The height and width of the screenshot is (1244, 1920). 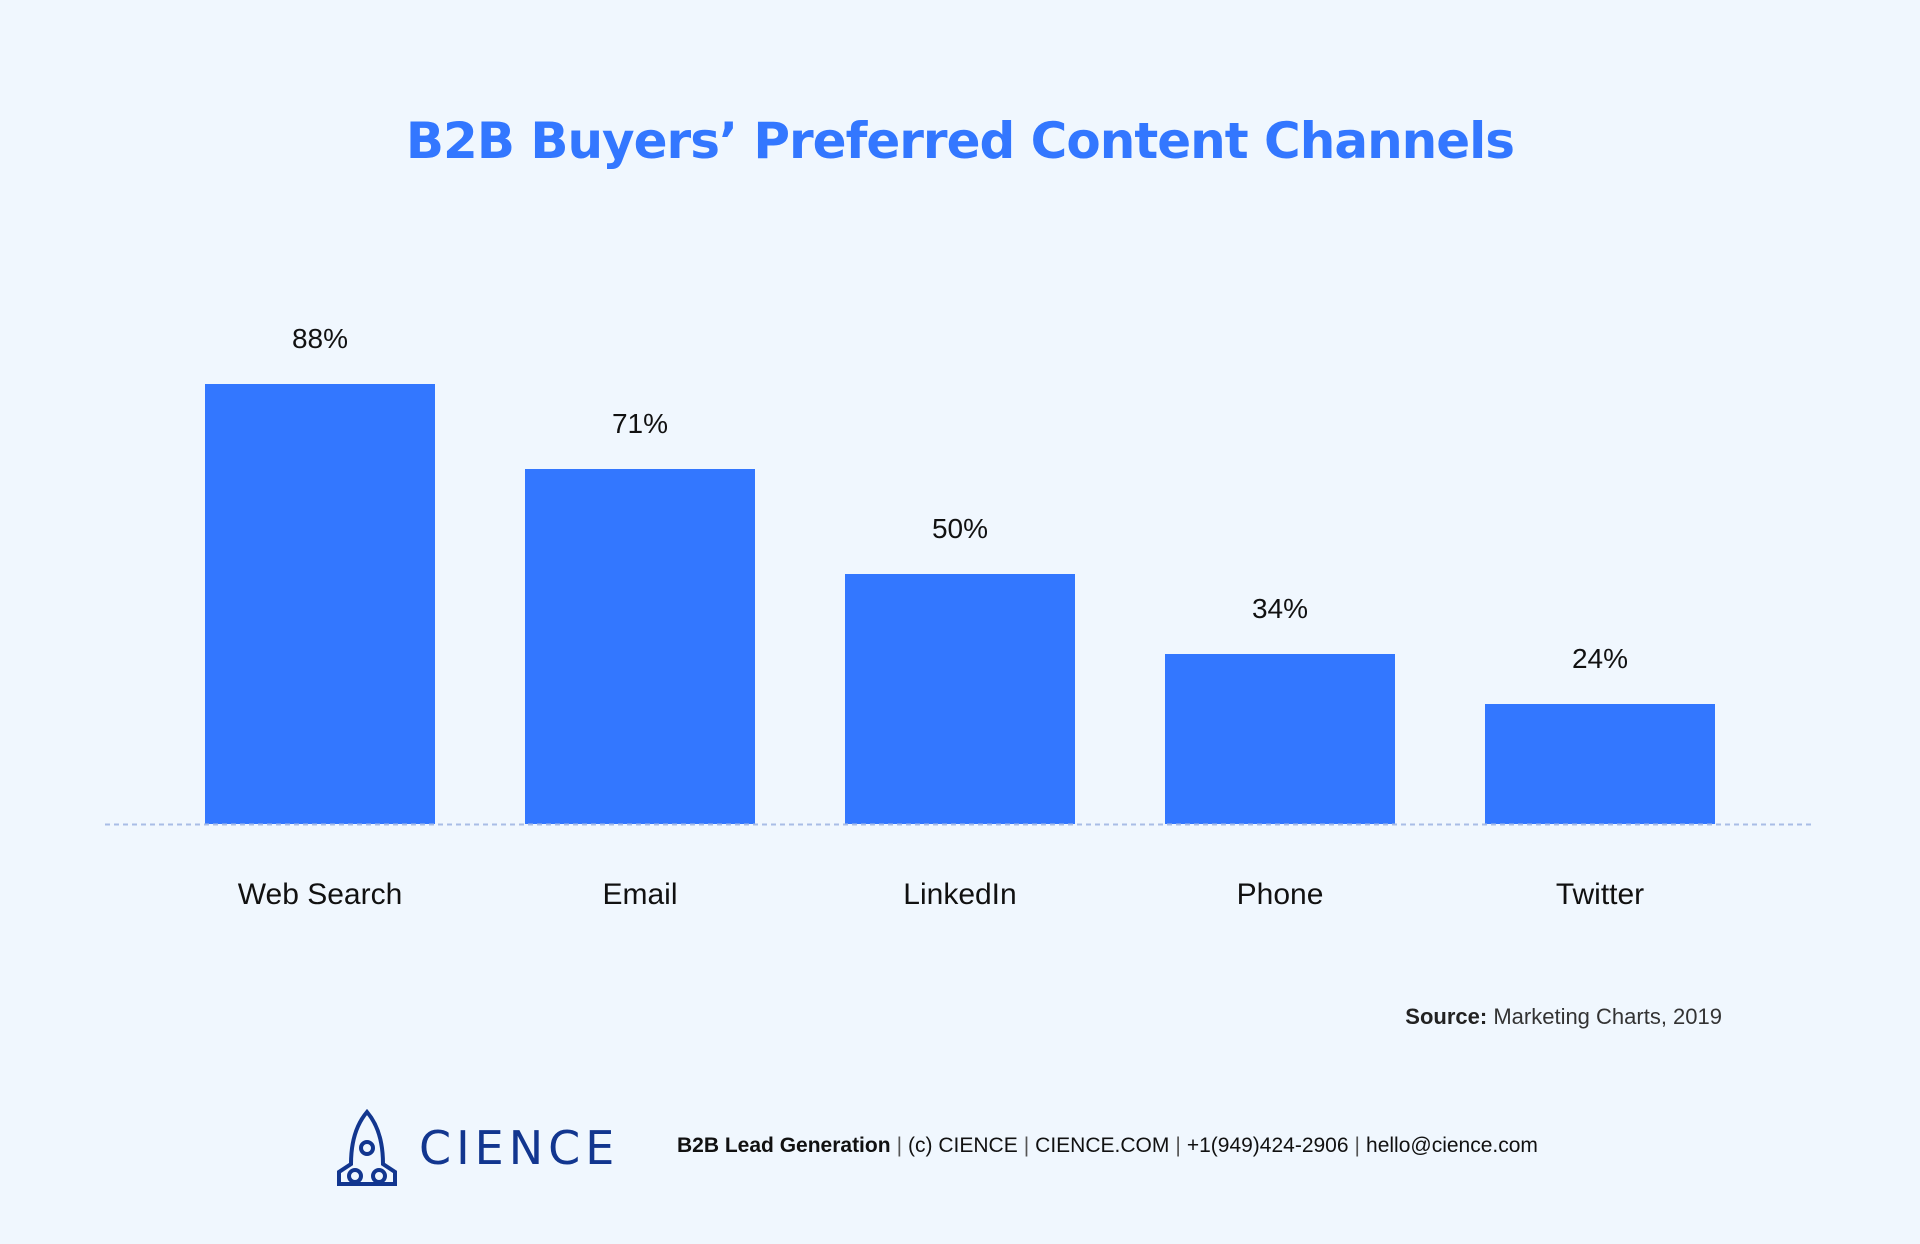 I want to click on logo-text: CIENCE, so click(x=519, y=1148).